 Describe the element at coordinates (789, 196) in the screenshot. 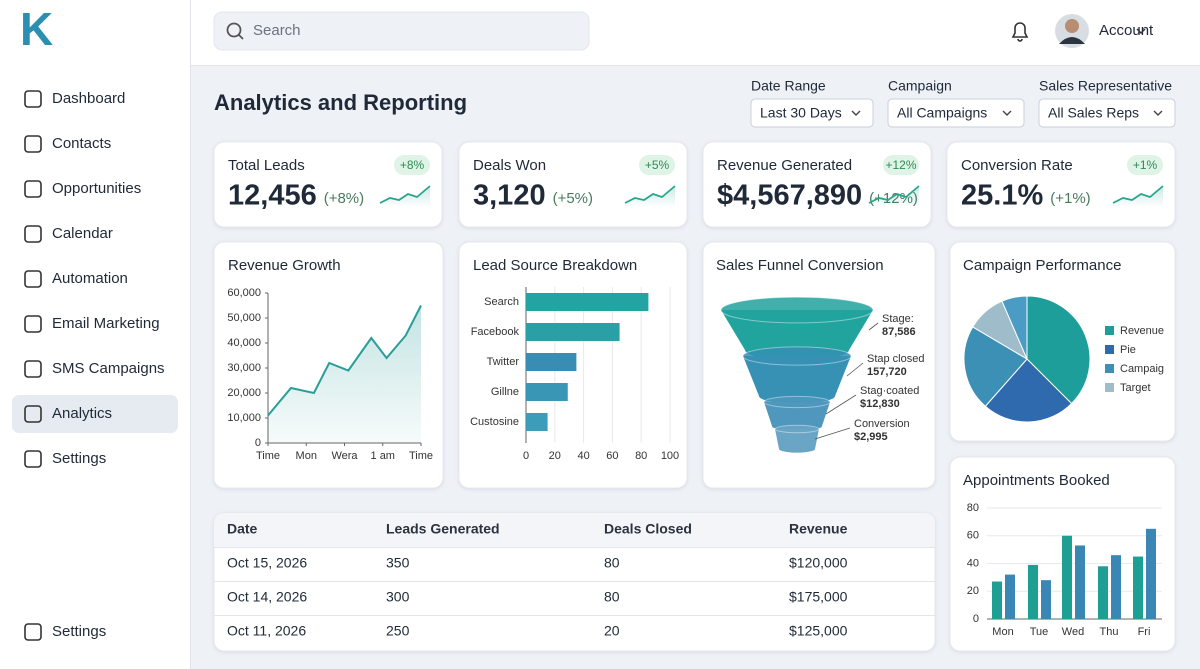

I see `kpi-value: $4,567,890` at that location.